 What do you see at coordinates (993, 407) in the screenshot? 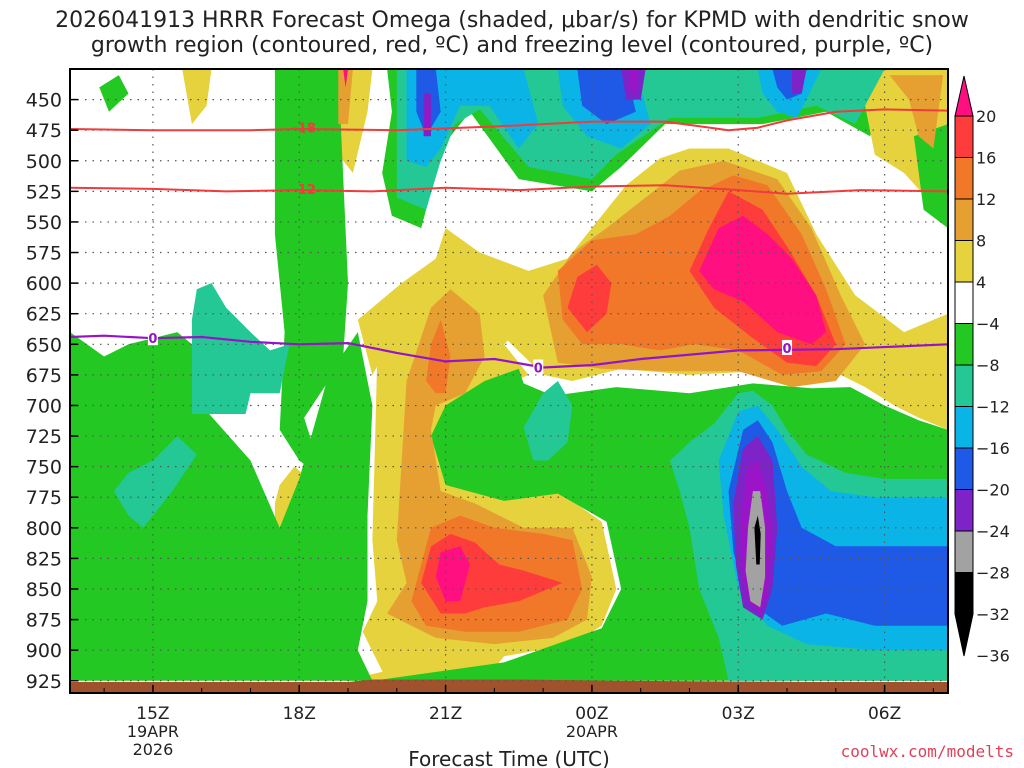
I see `colorbar-label-7: −12` at bounding box center [993, 407].